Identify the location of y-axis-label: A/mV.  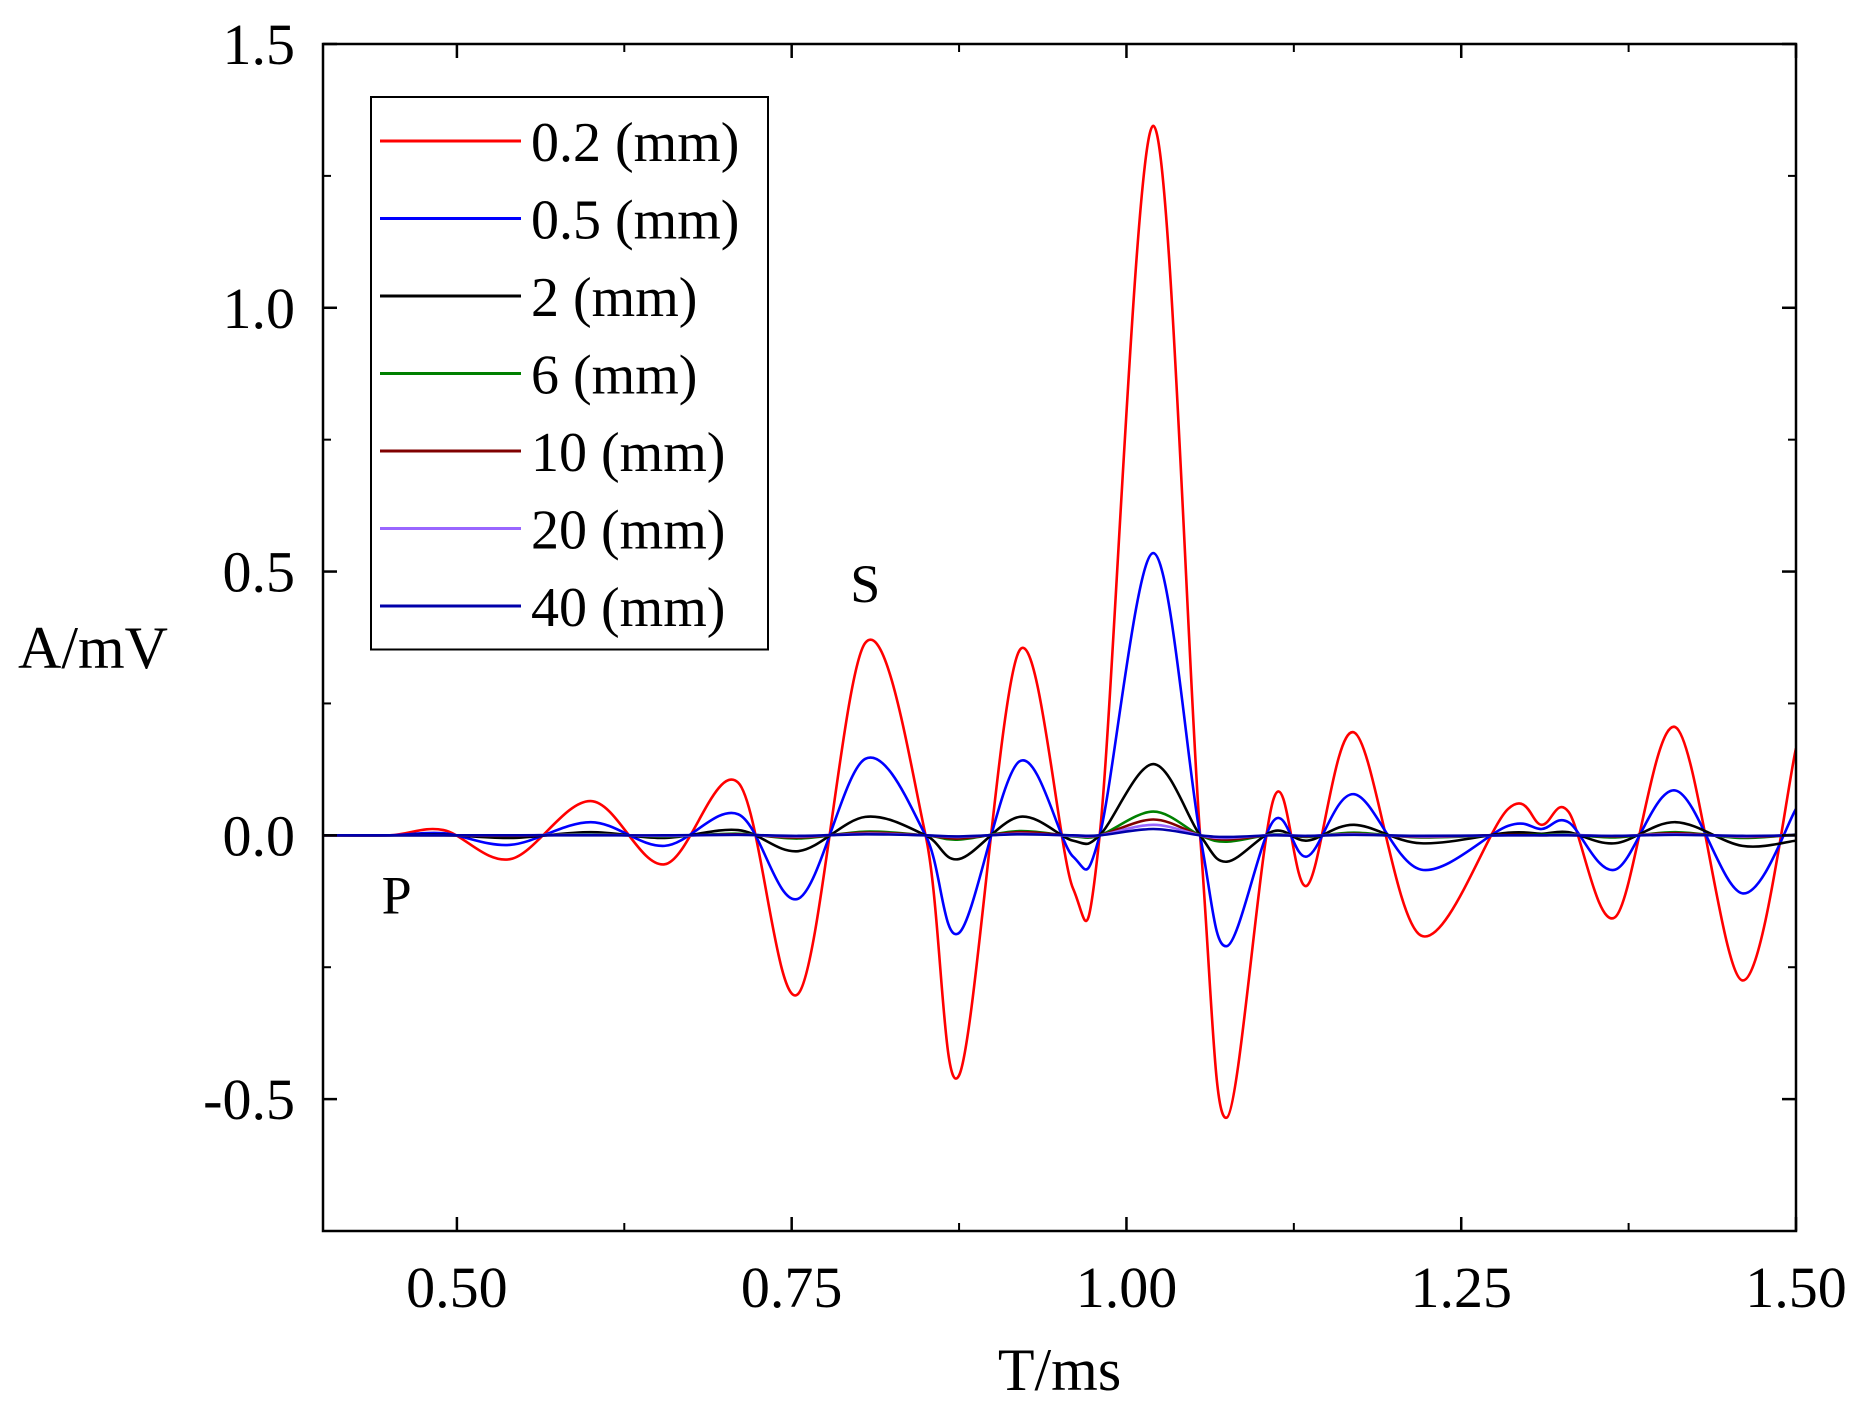
(93, 648).